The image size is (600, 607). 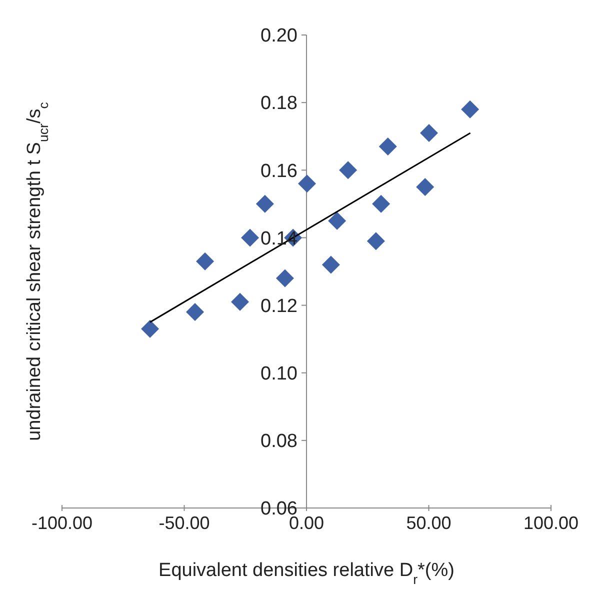 I want to click on x-axis-title: Equivalent densities relative D$_{r}$*(%), so click(x=306, y=573).